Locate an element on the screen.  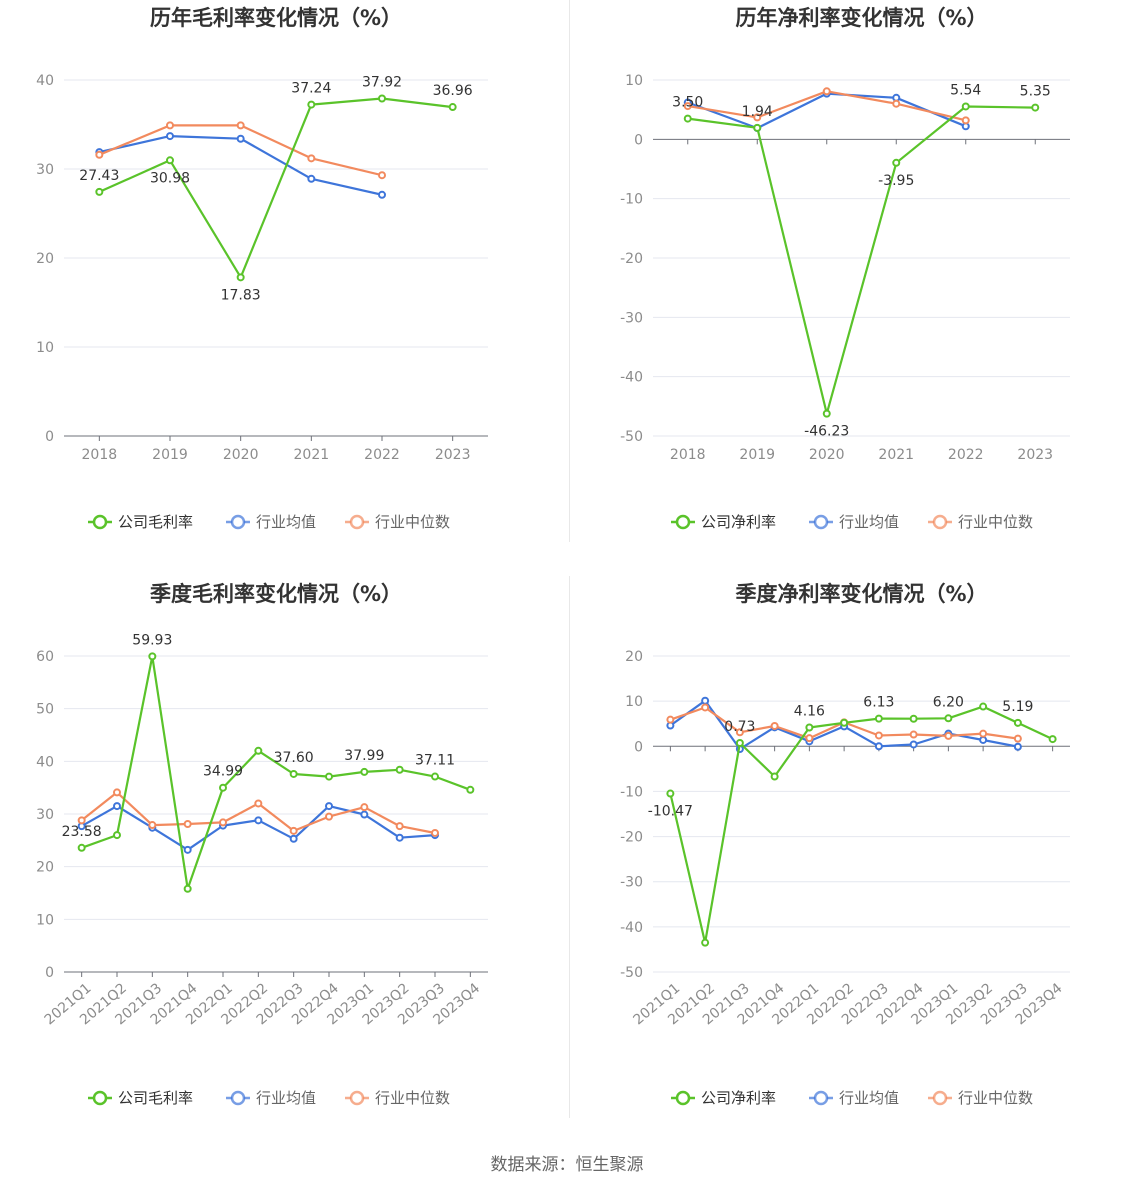
legend-marker-company is located at coordinates (100, 1098).